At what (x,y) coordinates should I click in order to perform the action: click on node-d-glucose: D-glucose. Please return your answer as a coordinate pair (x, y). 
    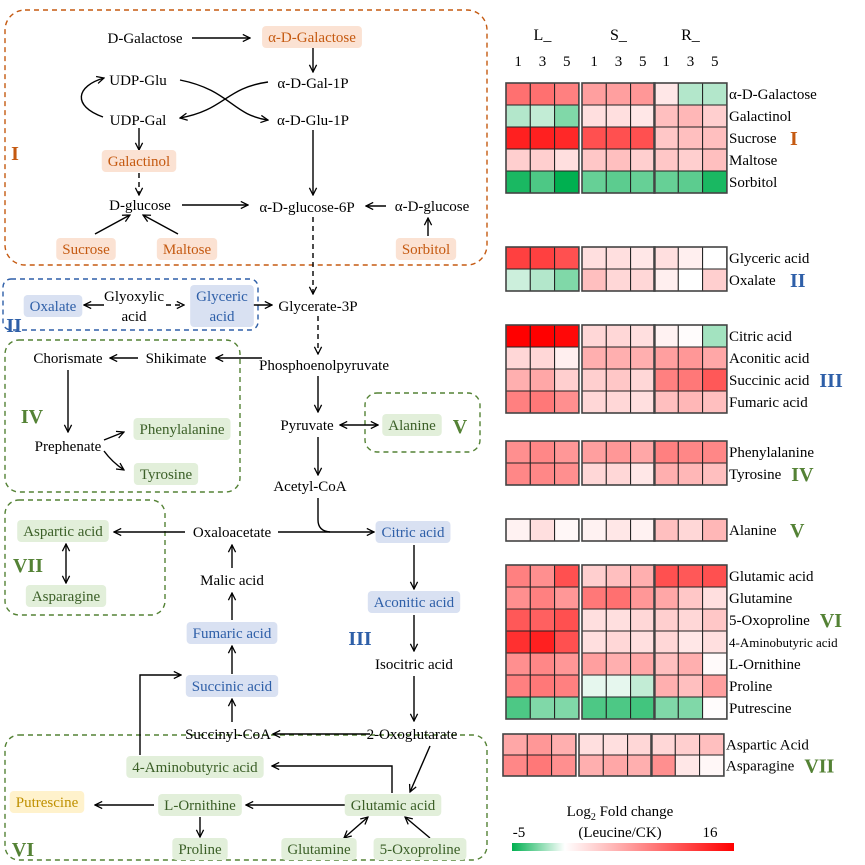
    Looking at the image, I should click on (140, 206).